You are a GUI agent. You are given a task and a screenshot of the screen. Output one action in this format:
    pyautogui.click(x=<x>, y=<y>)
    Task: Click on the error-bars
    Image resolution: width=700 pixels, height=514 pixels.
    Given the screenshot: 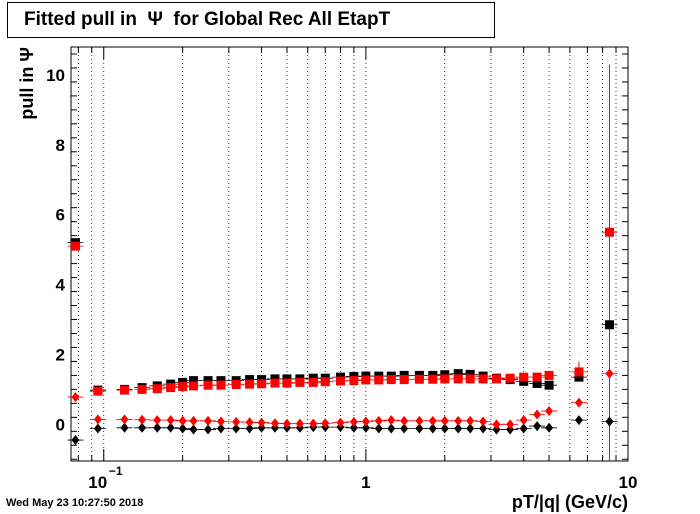 What is the action you would take?
    pyautogui.click(x=594, y=262)
    